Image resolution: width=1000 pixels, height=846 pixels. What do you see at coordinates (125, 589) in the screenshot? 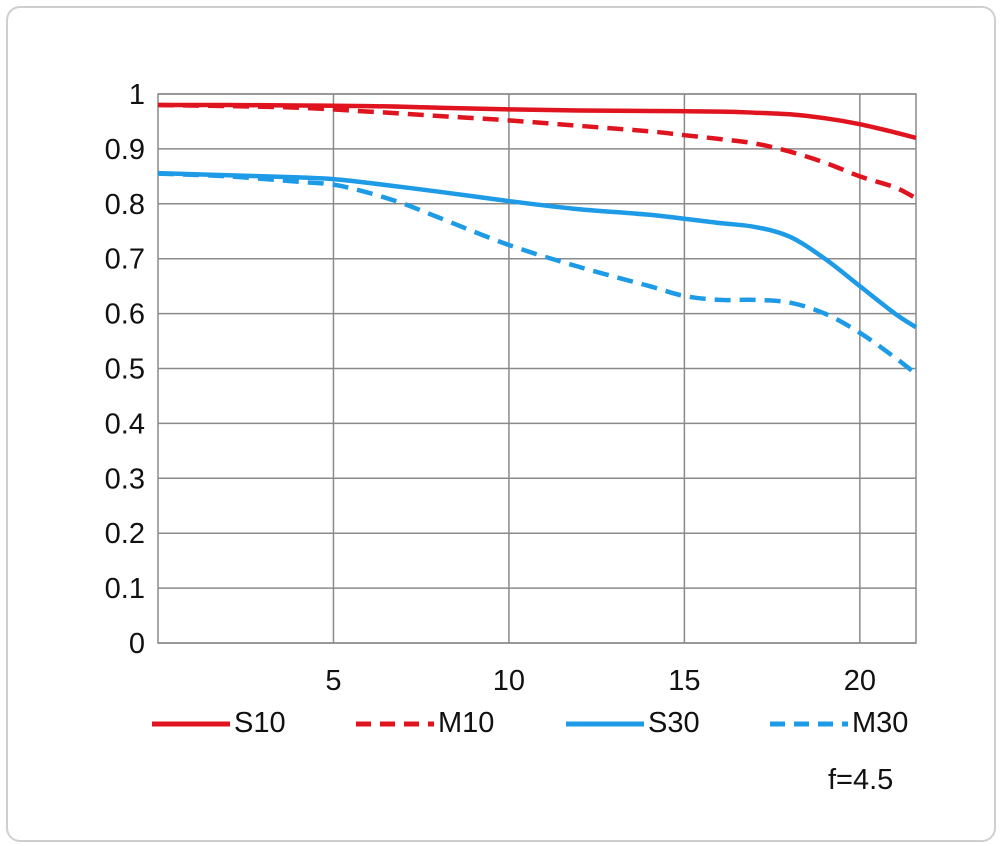
I see `y-tick-label: 0.1` at bounding box center [125, 589].